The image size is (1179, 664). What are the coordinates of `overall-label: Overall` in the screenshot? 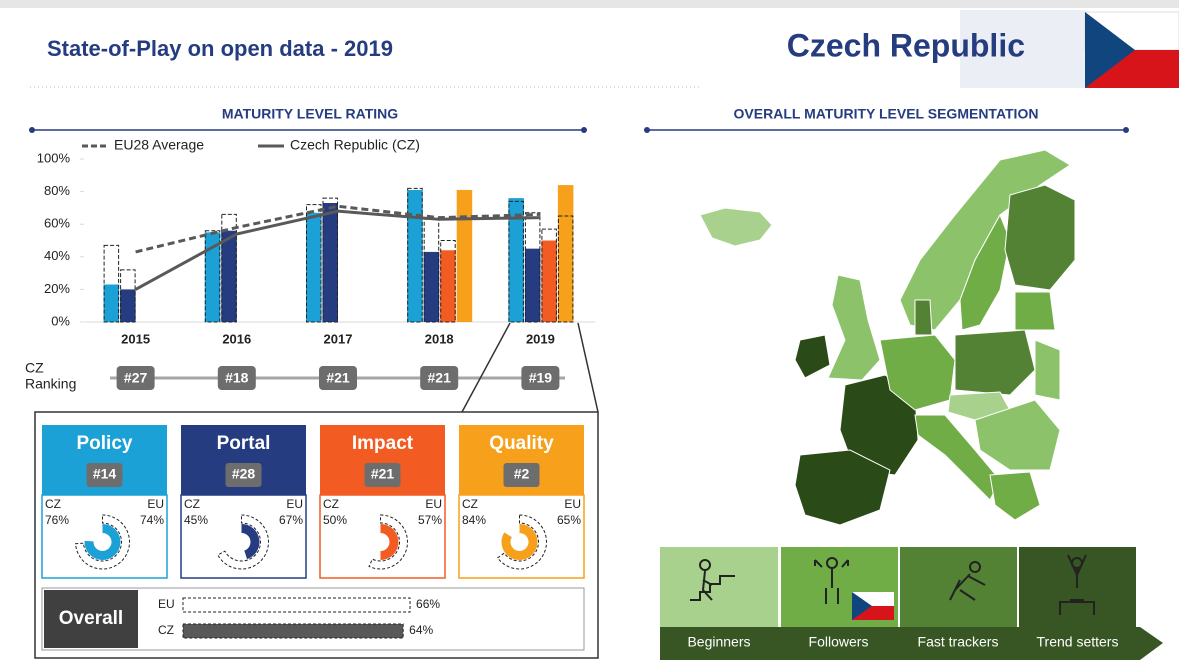 It's located at (91, 618).